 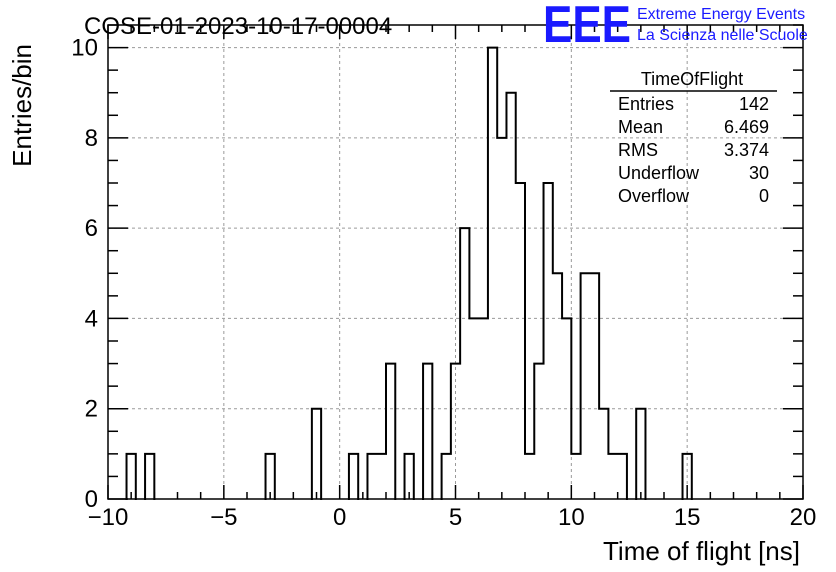 I want to click on stats-label: RMS, so click(x=638, y=150).